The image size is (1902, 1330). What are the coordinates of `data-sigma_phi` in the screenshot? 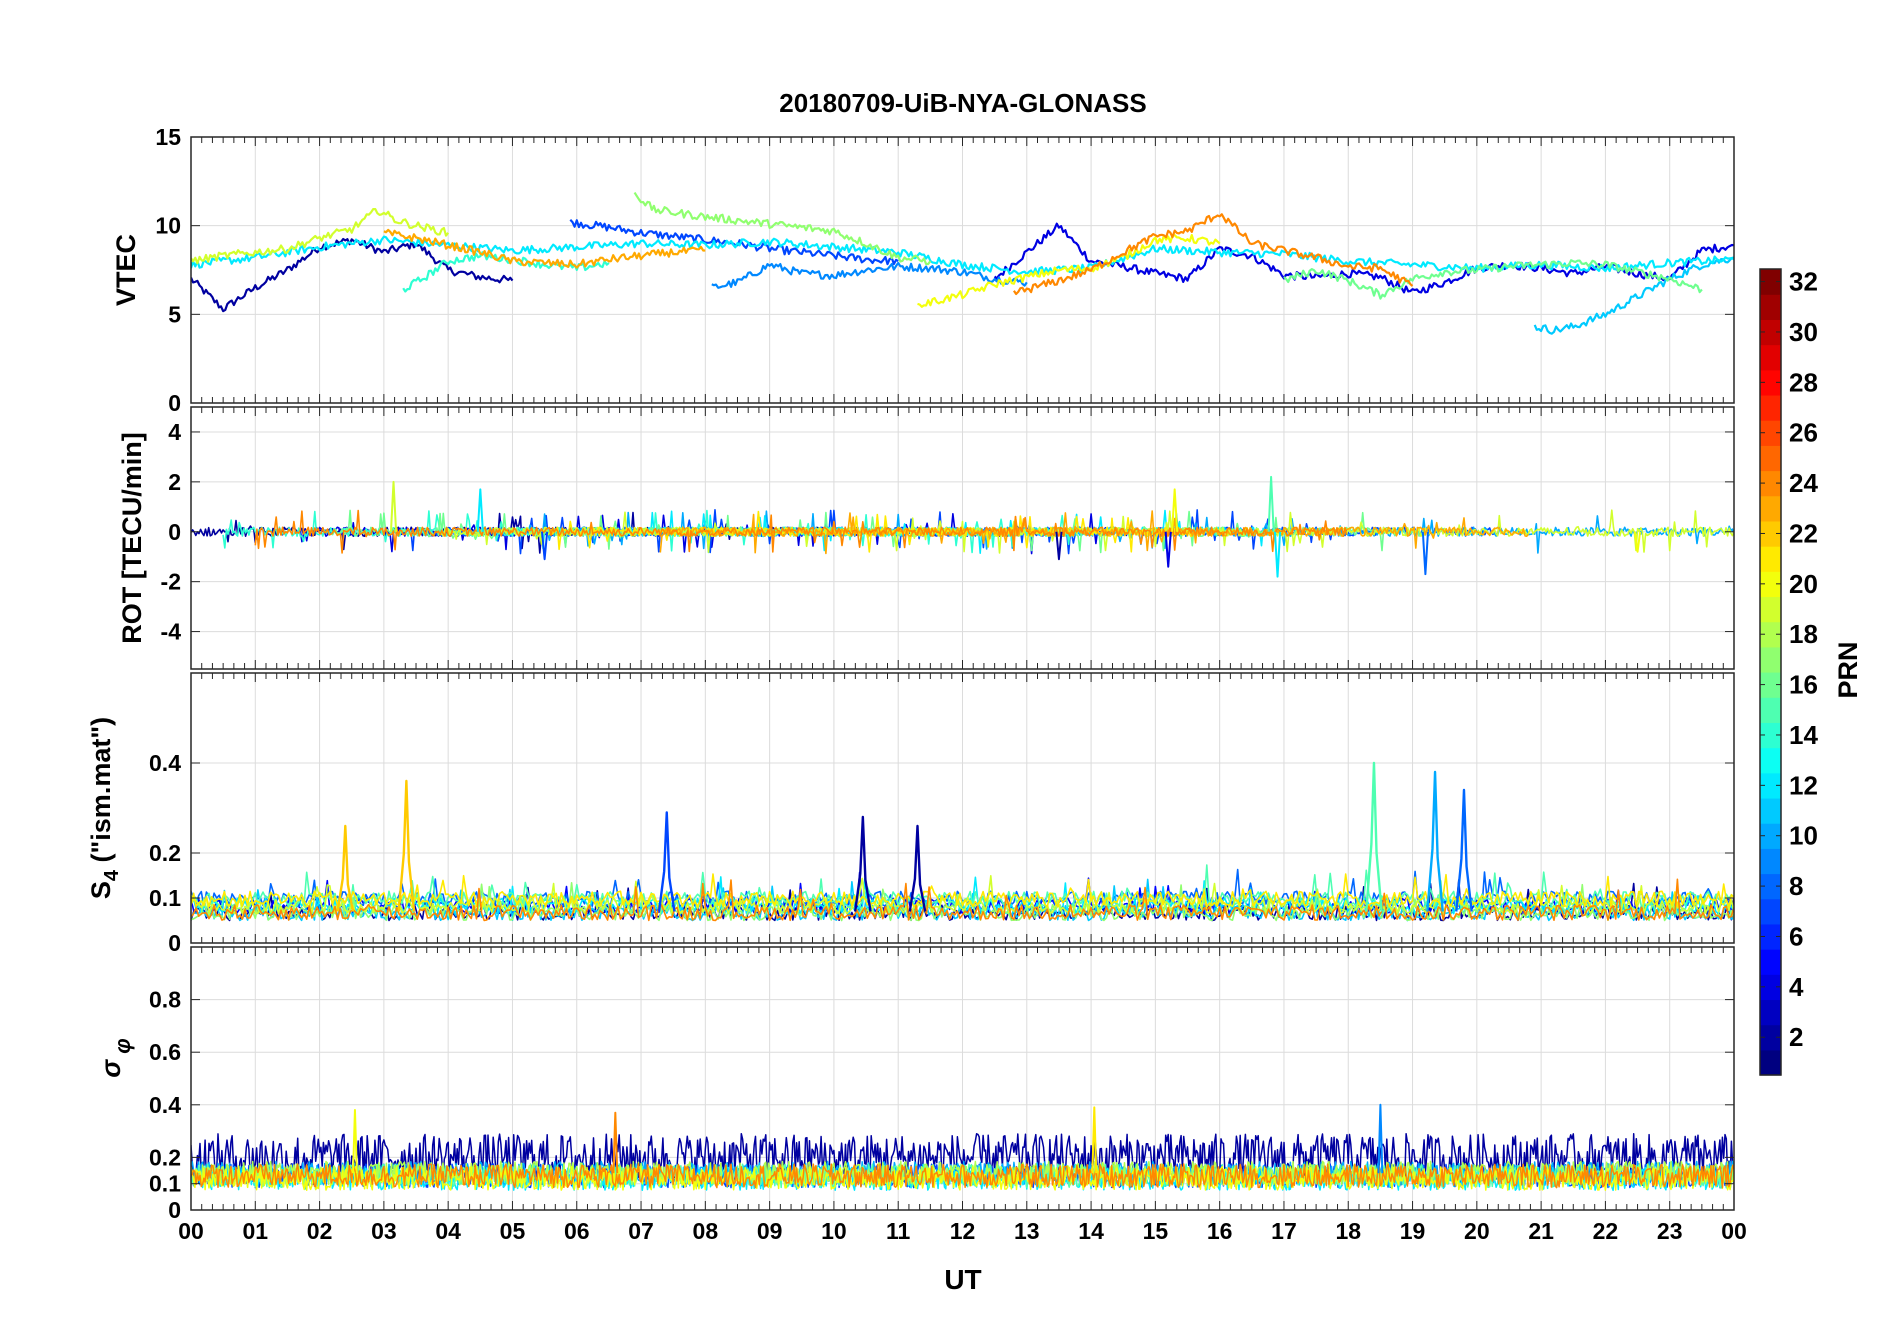 It's located at (962, 1147).